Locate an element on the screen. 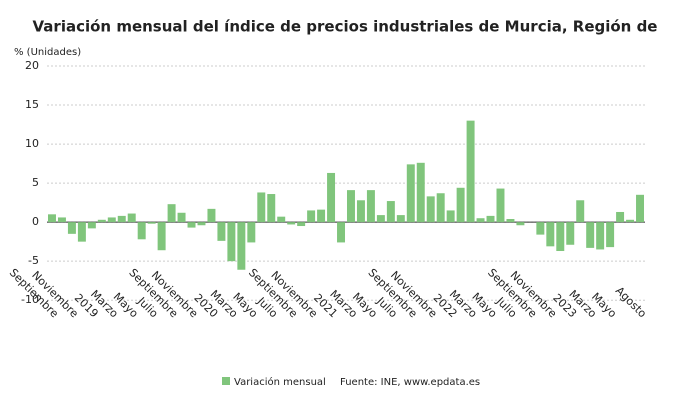 Image resolution: width=690 pixels, height=410 pixels. legend-label: Variación mensual is located at coordinates (280, 382).